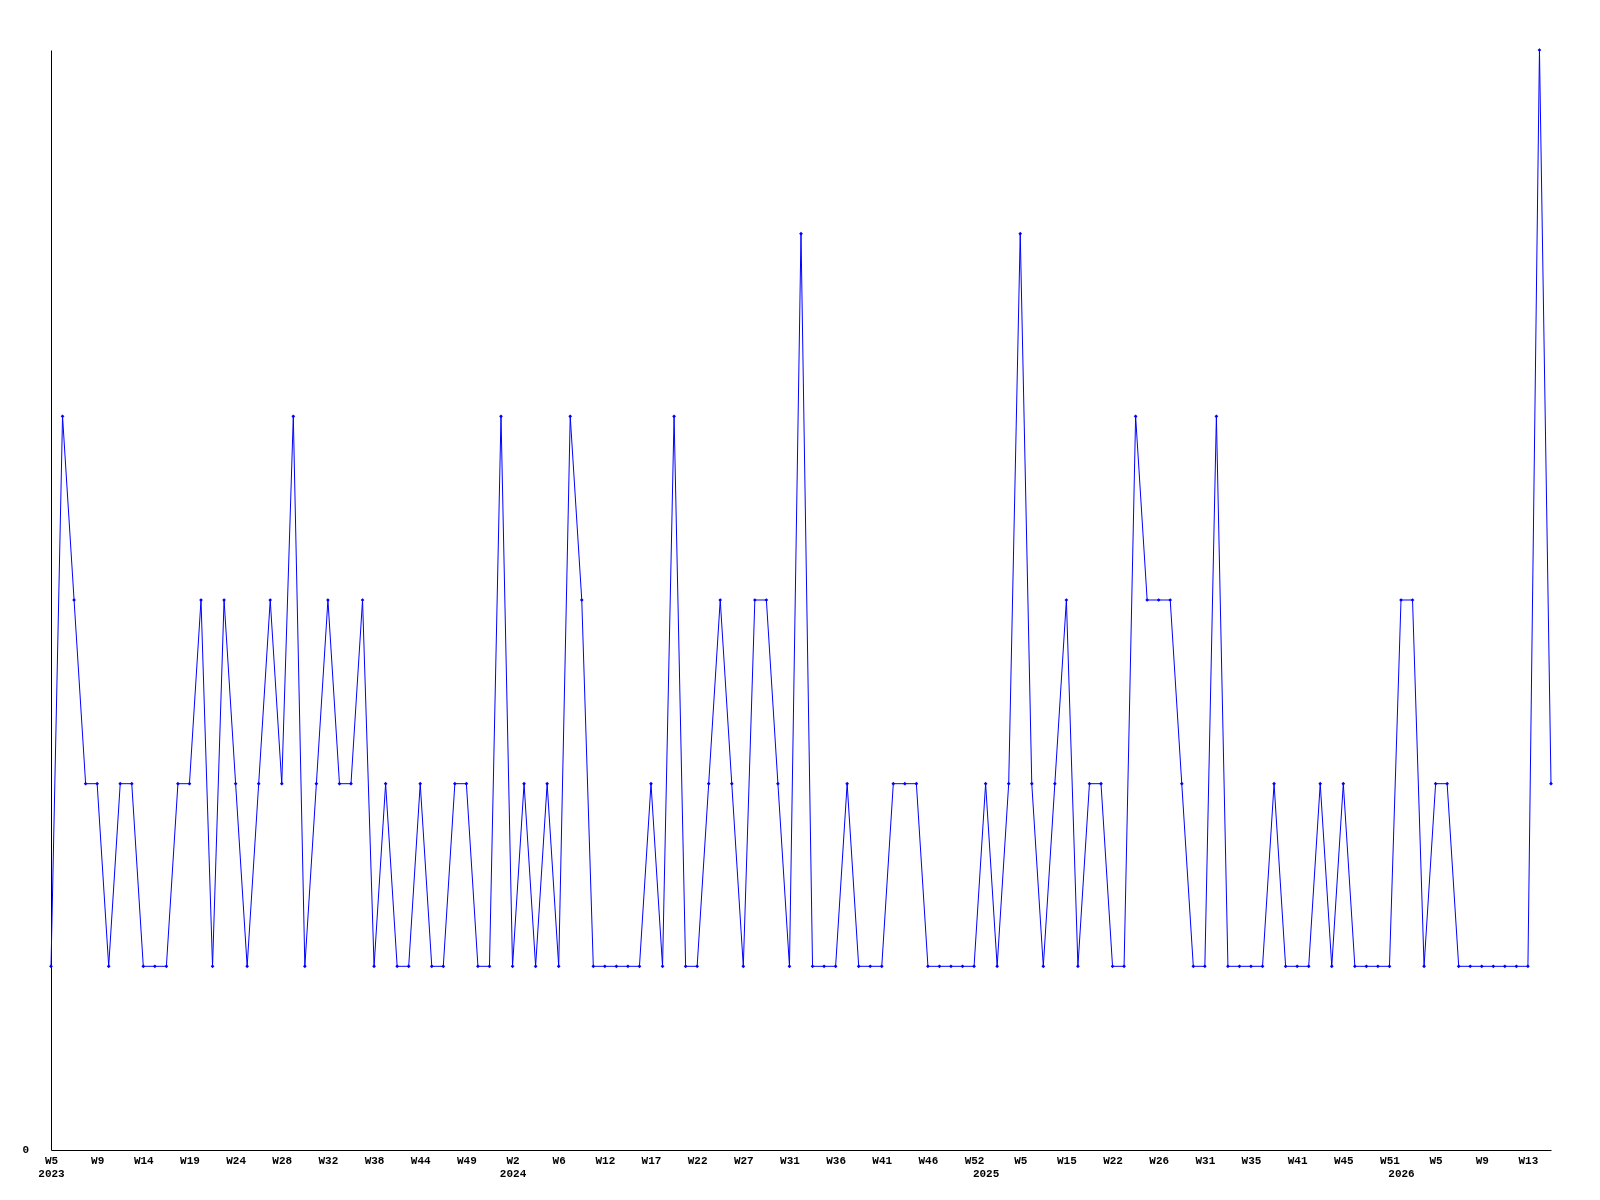  Describe the element at coordinates (282, 1160) in the screenshot. I see `x-tick-label: W28` at that location.